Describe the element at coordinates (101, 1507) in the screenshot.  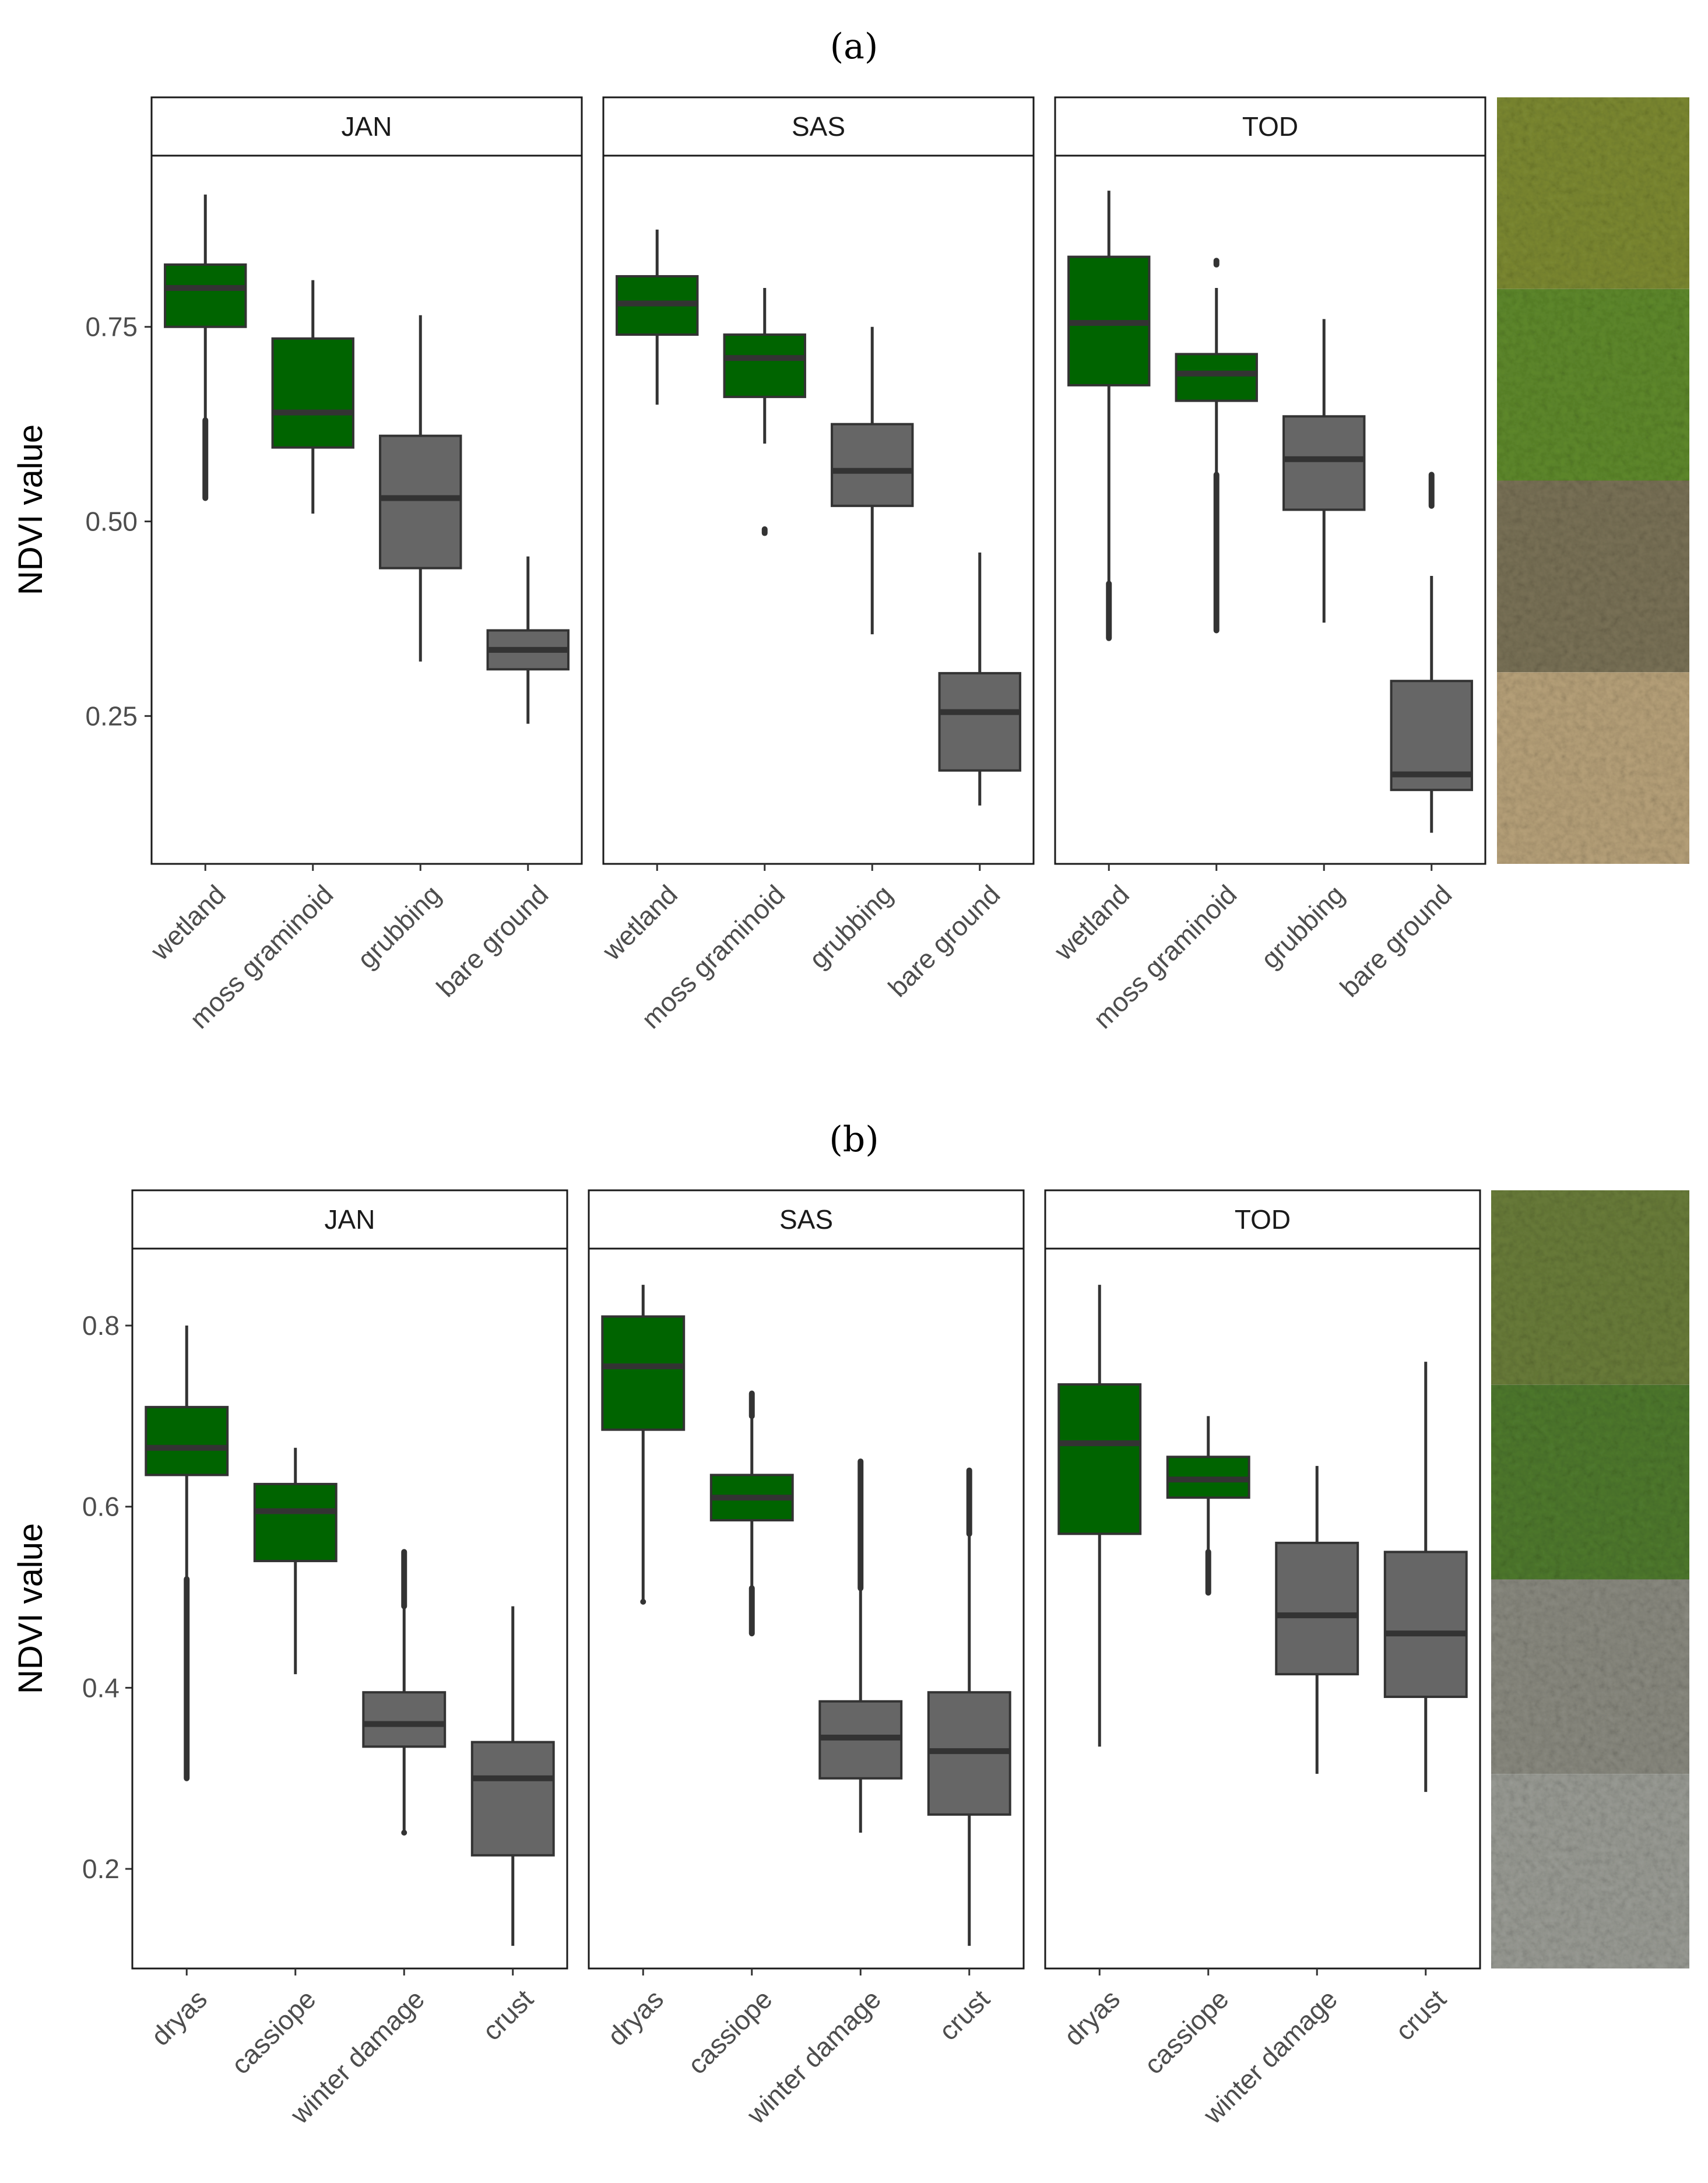
I see `y-tick-label: 0.6` at that location.